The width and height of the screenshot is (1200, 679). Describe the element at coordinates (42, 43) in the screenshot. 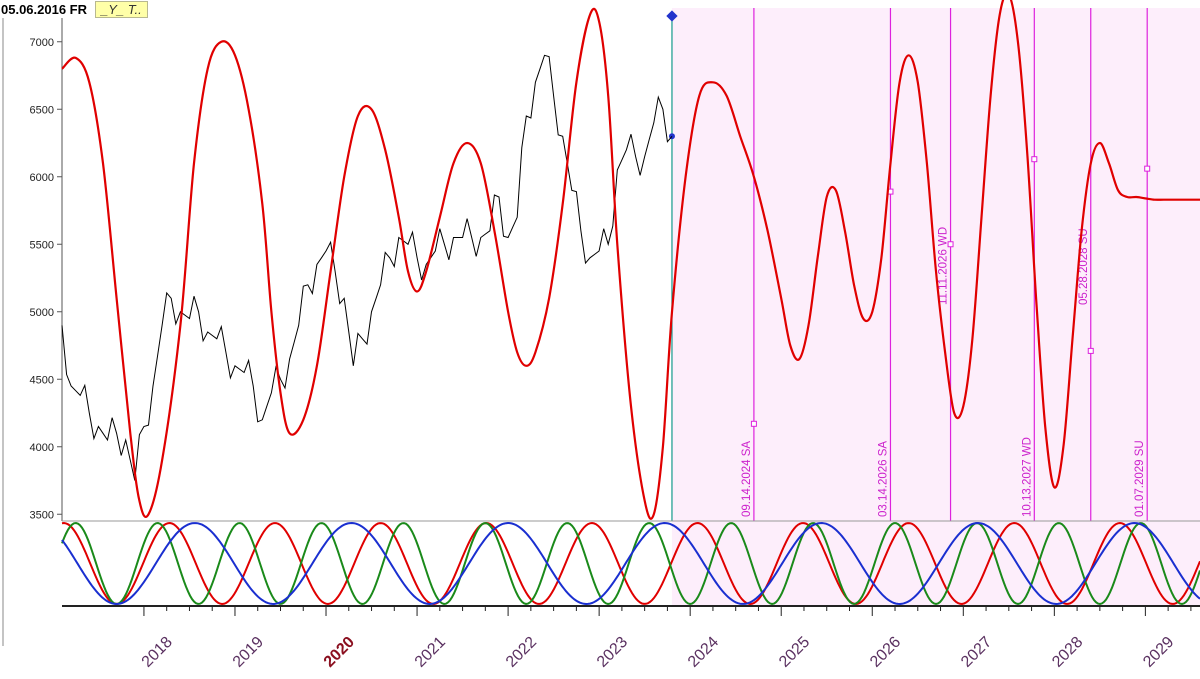

I see `y-tick-label: 7000` at that location.